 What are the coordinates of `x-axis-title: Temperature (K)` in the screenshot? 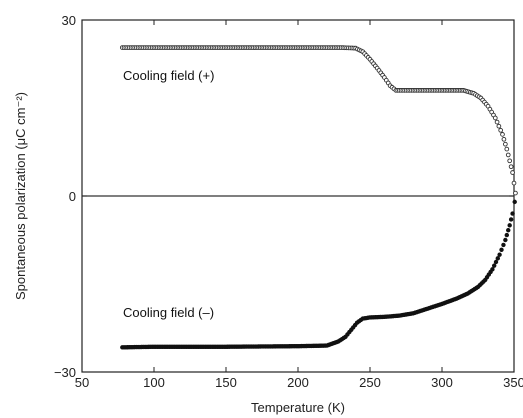 It's located at (298, 407).